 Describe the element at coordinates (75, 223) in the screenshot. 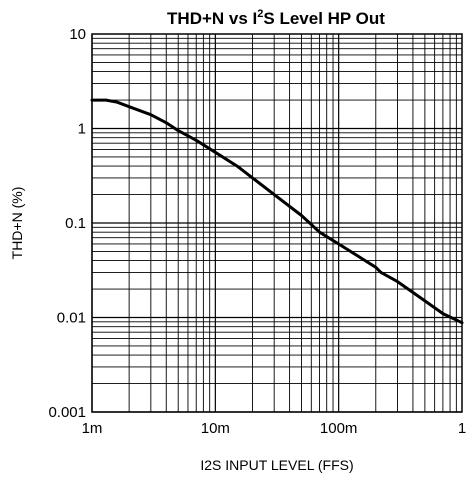

I see `y-tick-label: 0.1` at that location.